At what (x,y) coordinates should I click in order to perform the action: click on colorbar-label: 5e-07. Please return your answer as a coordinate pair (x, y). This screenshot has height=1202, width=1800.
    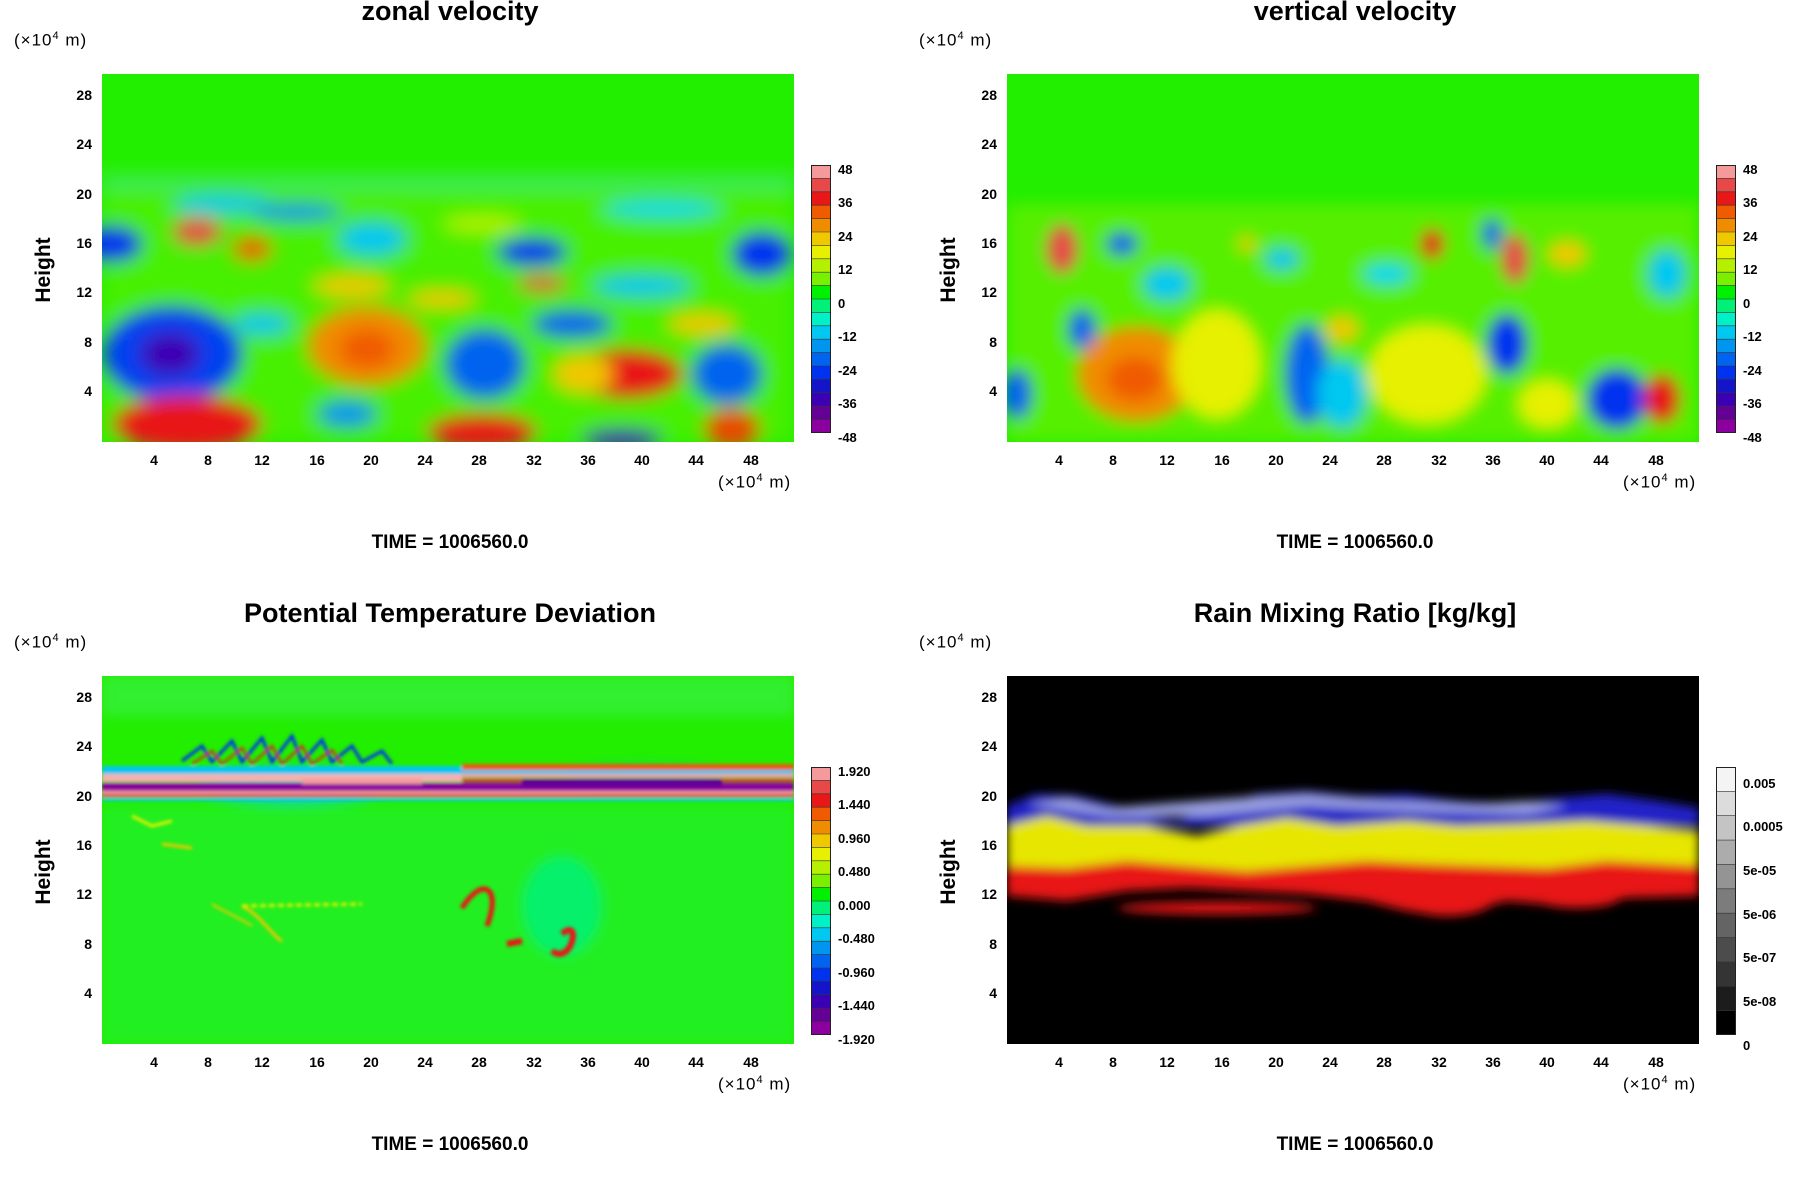
    Looking at the image, I should click on (1760, 957).